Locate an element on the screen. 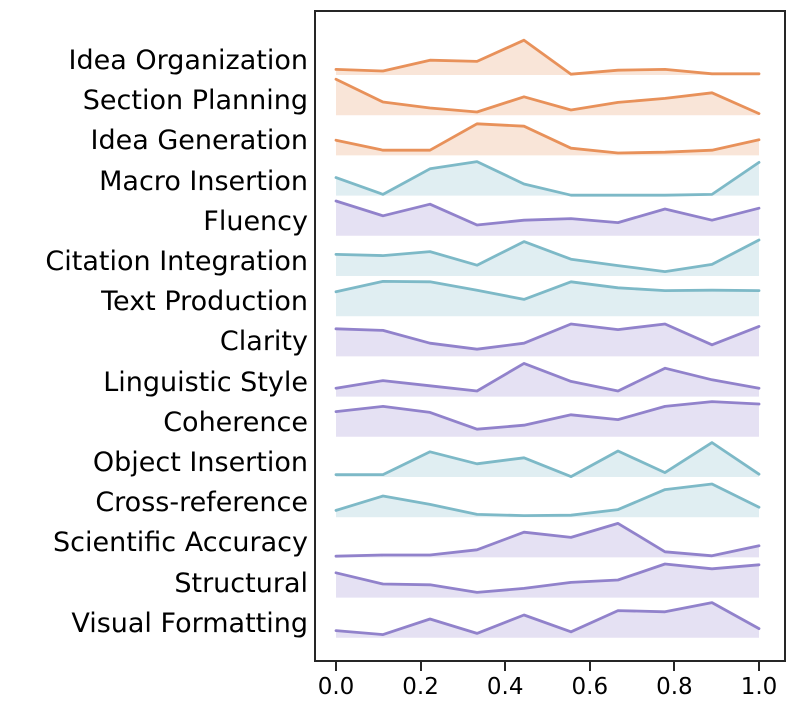 The height and width of the screenshot is (709, 793). category-label: Object Insertion is located at coordinates (200, 462).